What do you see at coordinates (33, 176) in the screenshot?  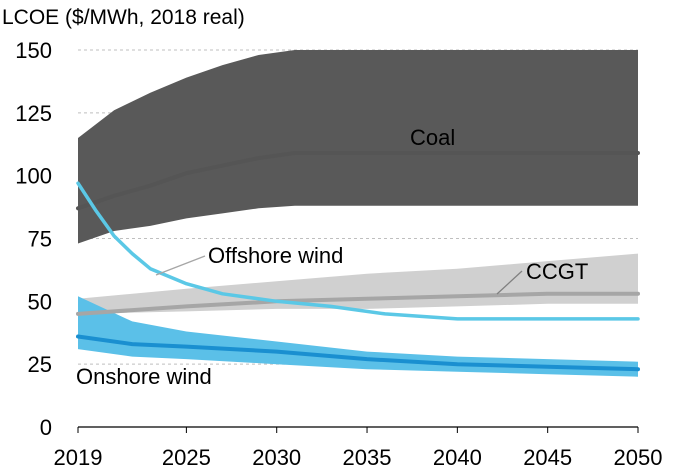 I see `y-tick-label: 100` at bounding box center [33, 176].